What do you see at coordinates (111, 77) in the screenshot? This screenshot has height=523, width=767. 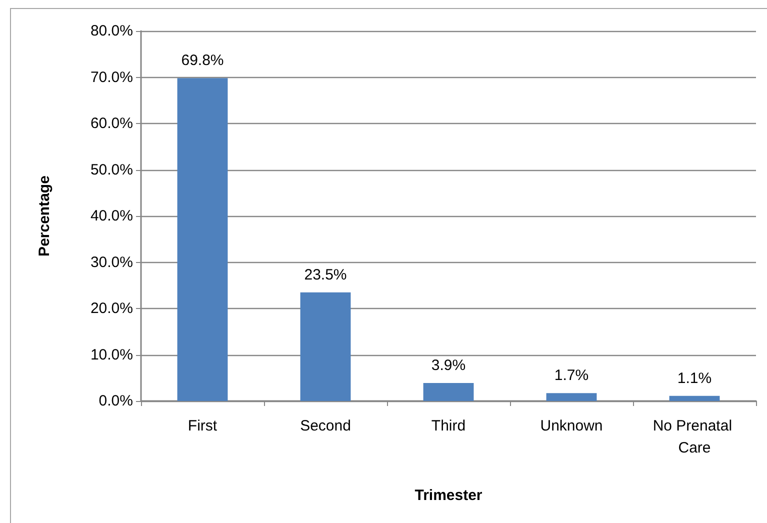 I see `y-tick-label: 70.0%` at bounding box center [111, 77].